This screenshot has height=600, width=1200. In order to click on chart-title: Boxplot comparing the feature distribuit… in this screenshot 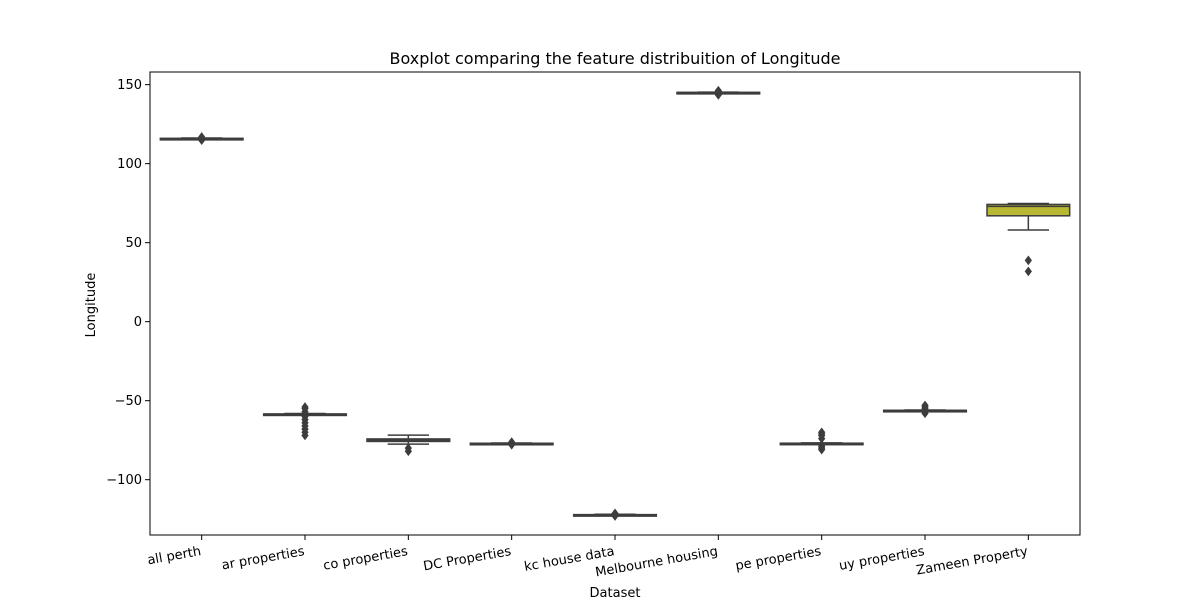, I will do `click(614, 58)`.